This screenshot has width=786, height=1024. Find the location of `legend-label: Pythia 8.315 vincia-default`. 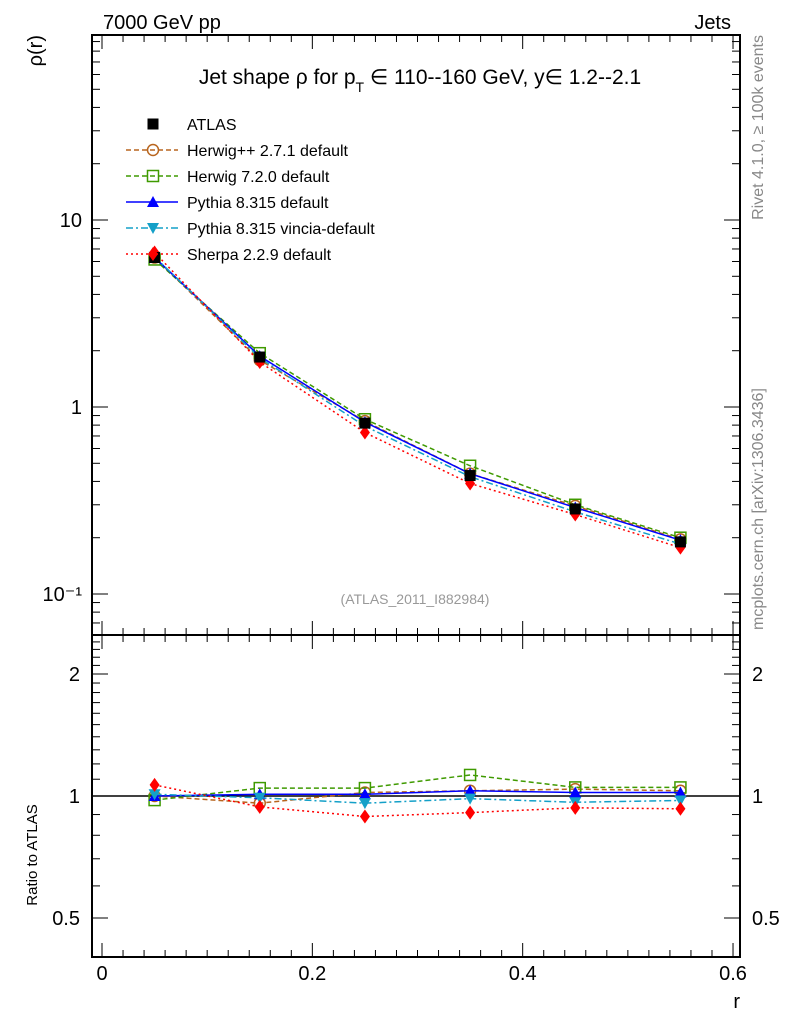

legend-label: Pythia 8.315 vincia-default is located at coordinates (281, 229).